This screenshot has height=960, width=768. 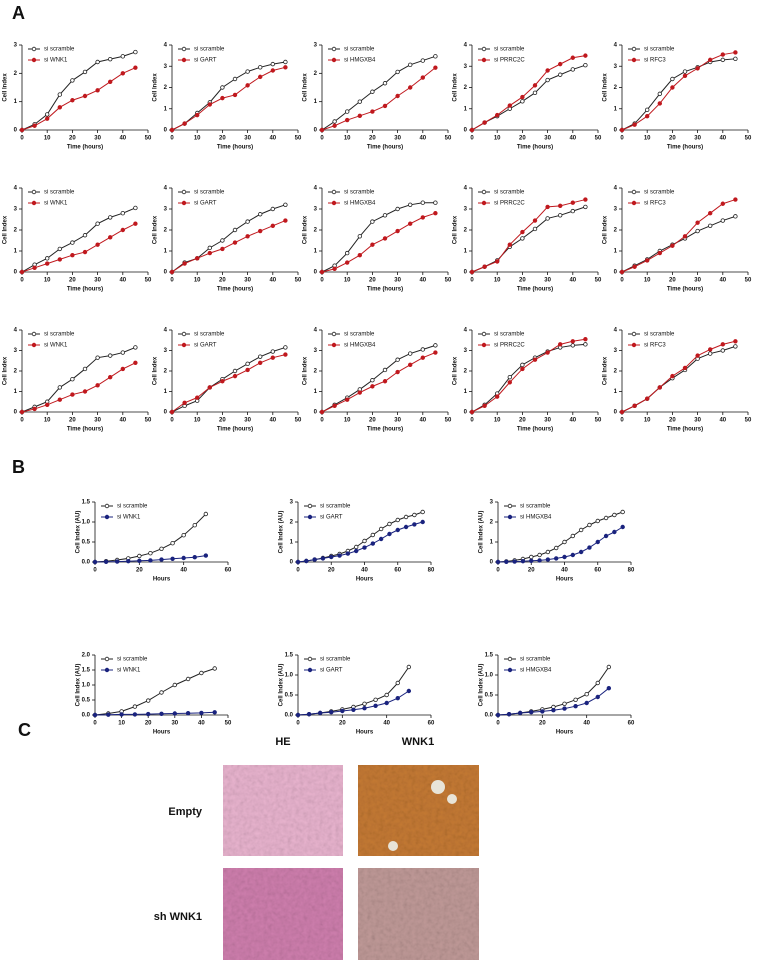 I want to click on row-label: sh WNK1, so click(x=178, y=917).